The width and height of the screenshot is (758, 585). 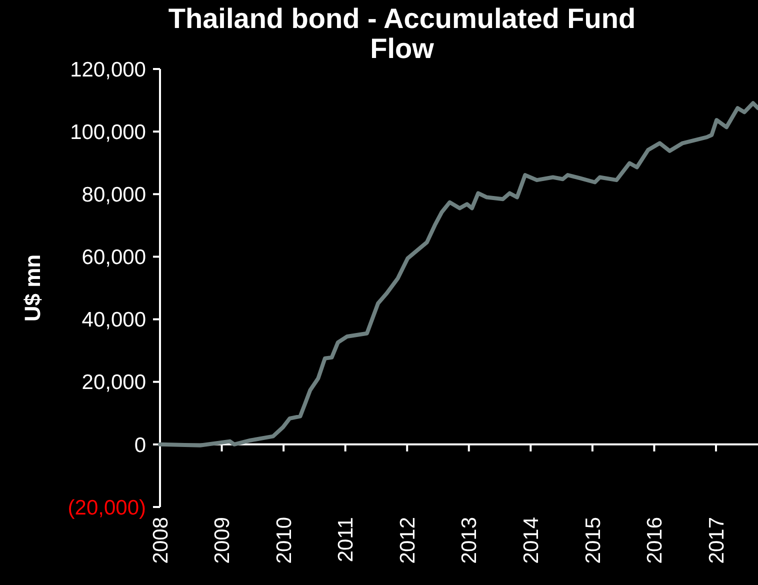 What do you see at coordinates (593, 540) in the screenshot?
I see `x-tick-label: 2015` at bounding box center [593, 540].